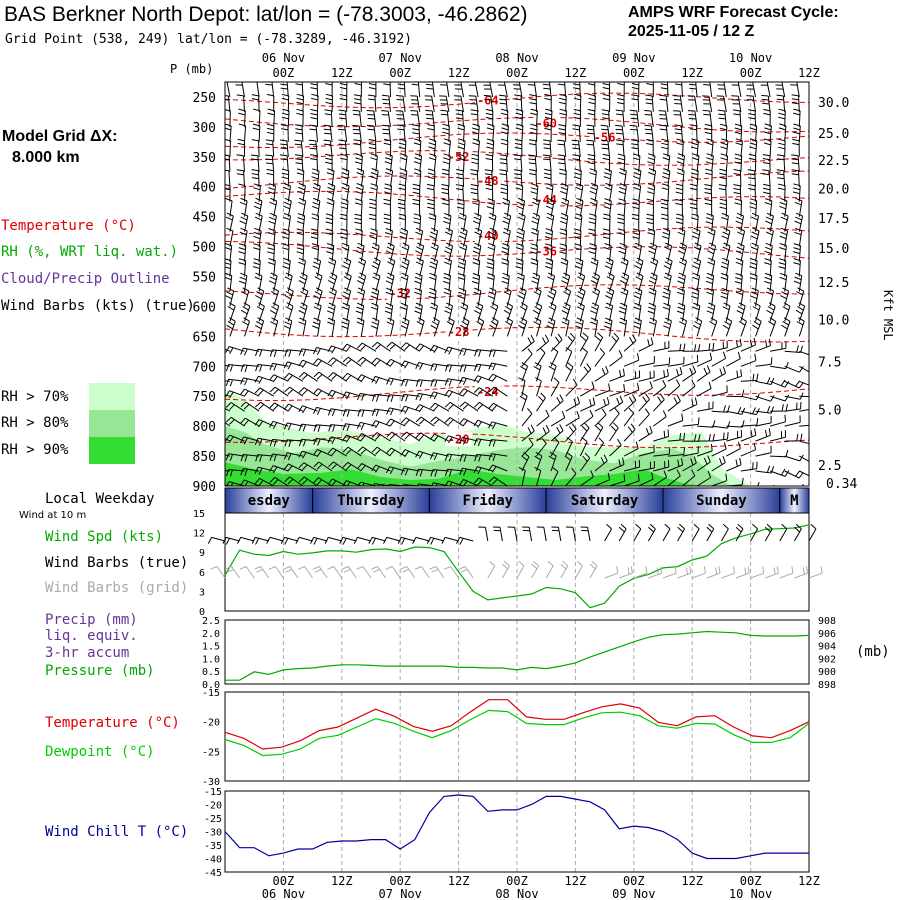  I want to click on top-hour-label: 00Z, so click(284, 73).